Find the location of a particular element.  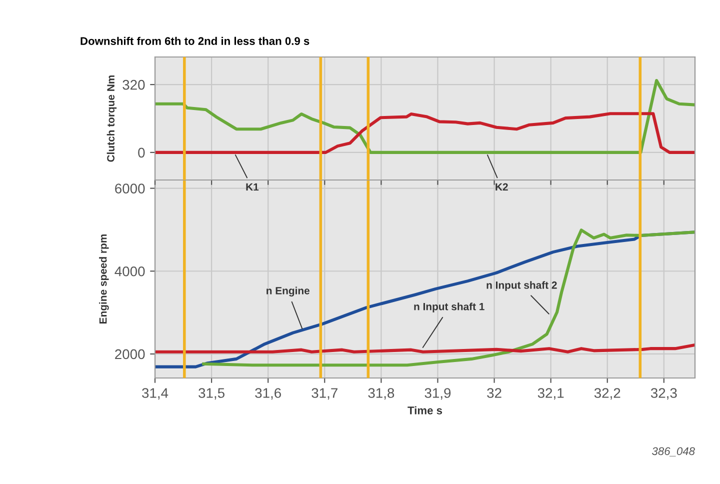

x-tick-label: 32,2 is located at coordinates (607, 394).